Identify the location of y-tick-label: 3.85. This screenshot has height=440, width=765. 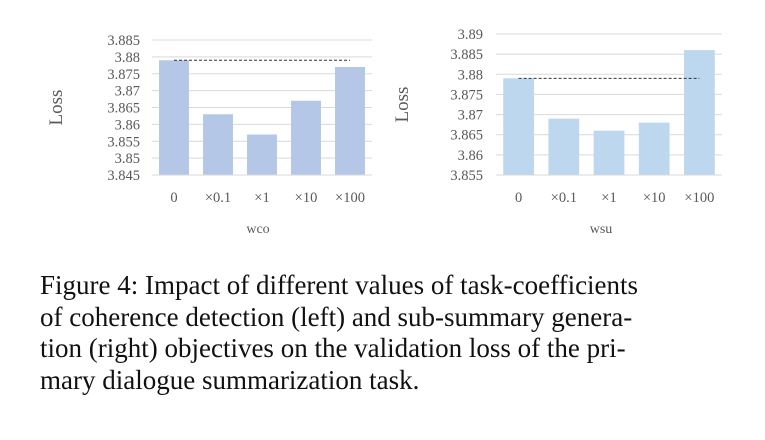
(127, 159).